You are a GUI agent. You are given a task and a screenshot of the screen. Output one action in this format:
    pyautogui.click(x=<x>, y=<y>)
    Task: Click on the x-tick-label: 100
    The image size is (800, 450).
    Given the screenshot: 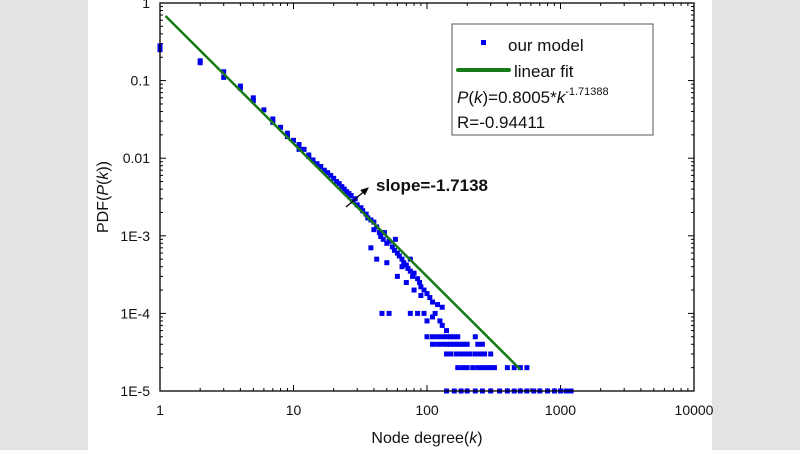 What is the action you would take?
    pyautogui.click(x=427, y=410)
    